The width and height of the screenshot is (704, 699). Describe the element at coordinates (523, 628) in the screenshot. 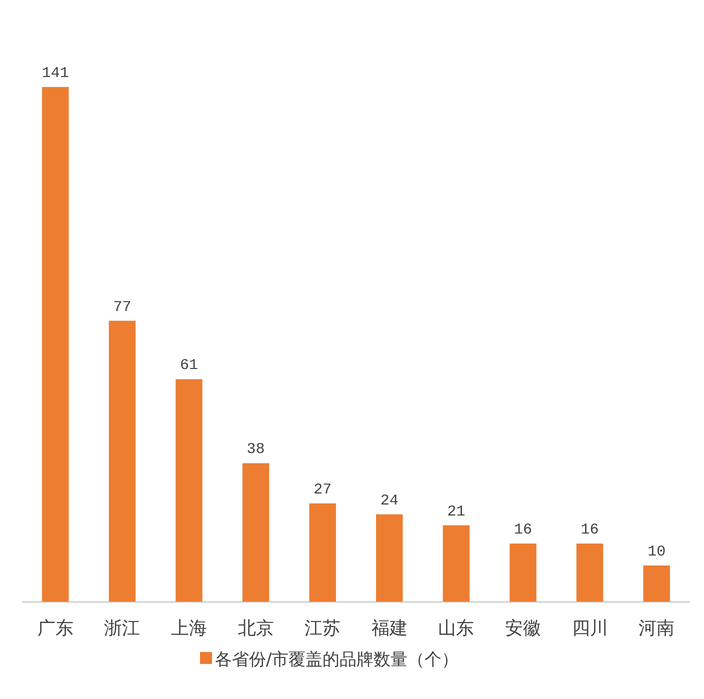

I see `x-tick-label: 安徽` at that location.